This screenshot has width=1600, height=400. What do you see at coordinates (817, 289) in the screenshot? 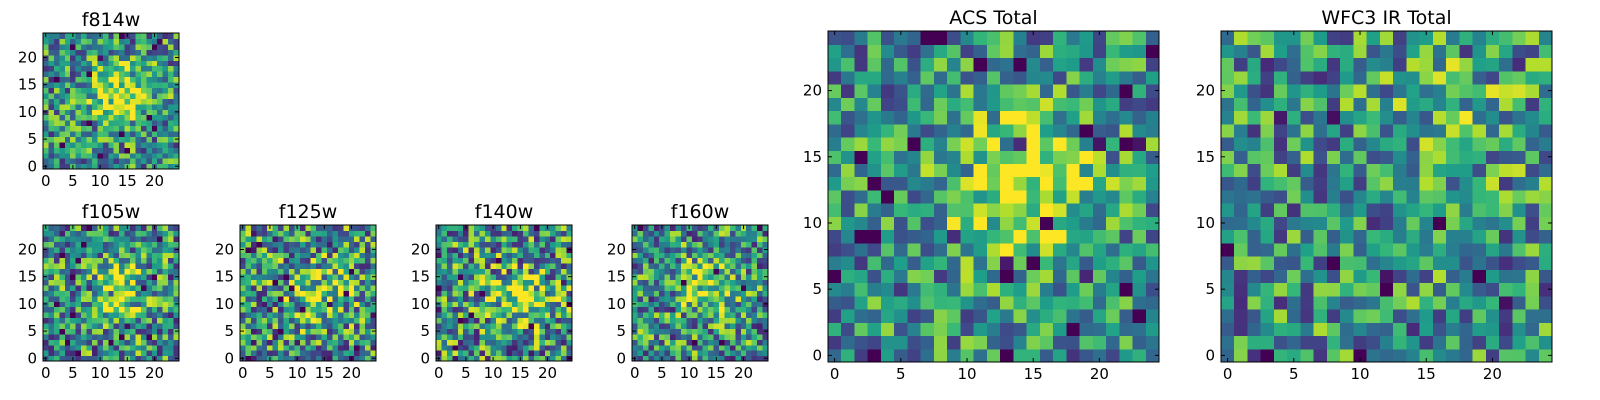
I see `y-tick-label: 5` at bounding box center [817, 289].